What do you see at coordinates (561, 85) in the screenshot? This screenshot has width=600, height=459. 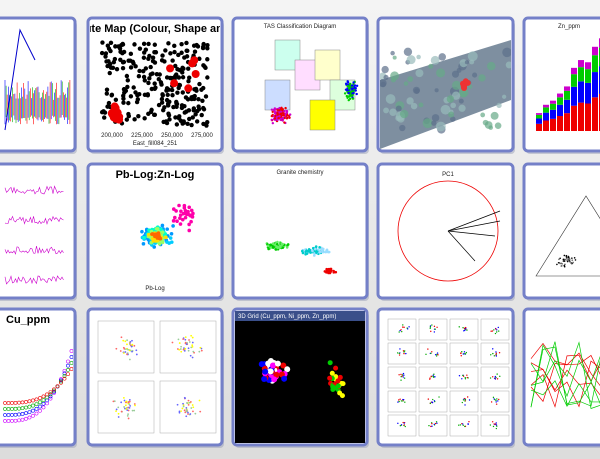 I see `thumbnail: Zn_ppm` at bounding box center [561, 85].